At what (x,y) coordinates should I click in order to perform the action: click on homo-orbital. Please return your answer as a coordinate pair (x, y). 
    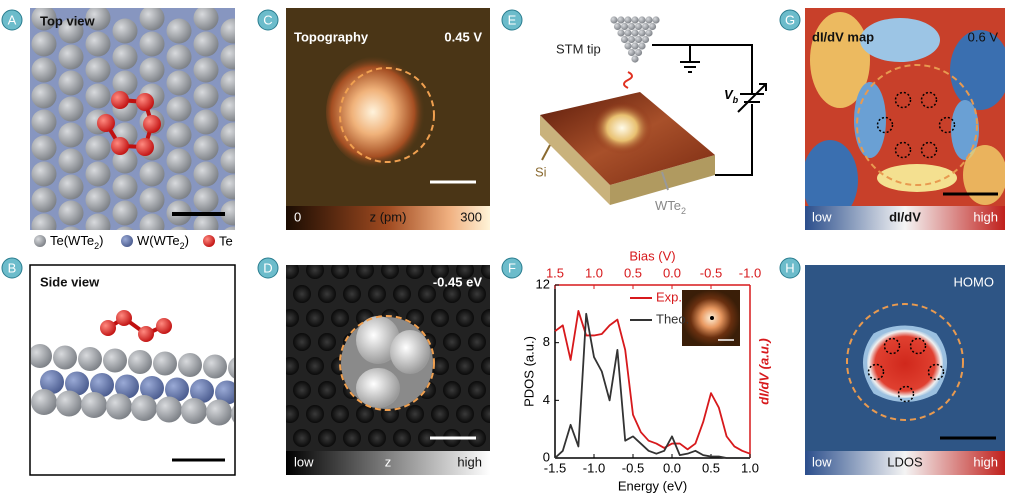
    Looking at the image, I should click on (905, 363).